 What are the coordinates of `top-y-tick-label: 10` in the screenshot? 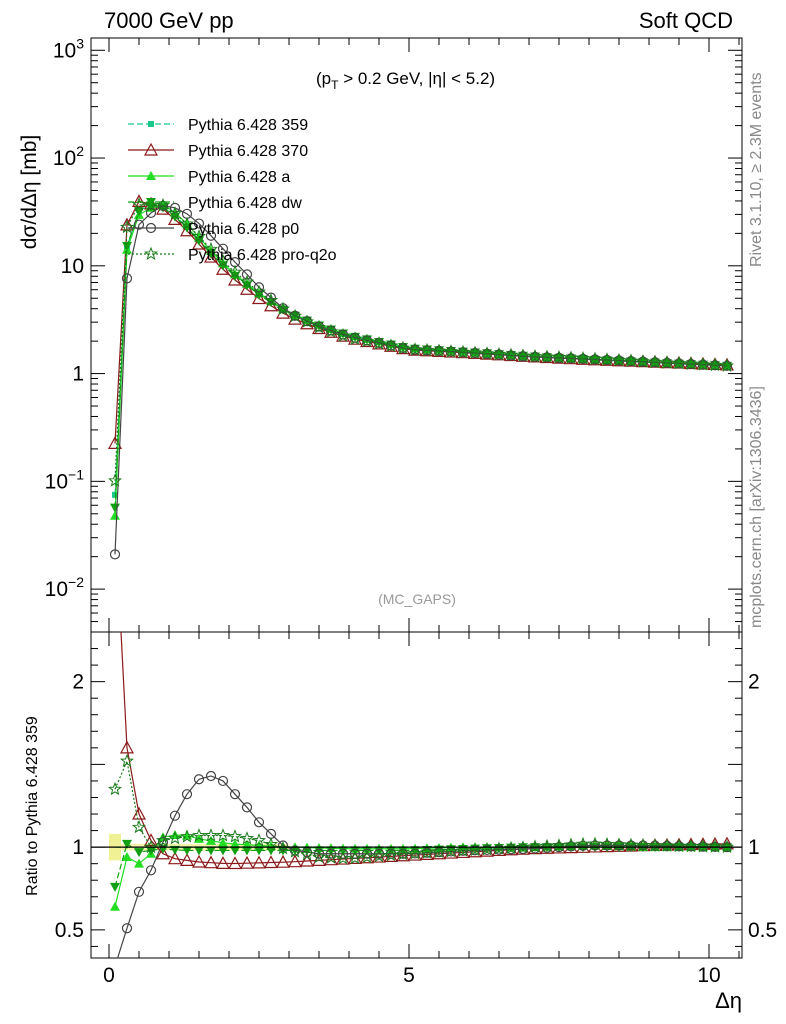 It's located at (72, 266).